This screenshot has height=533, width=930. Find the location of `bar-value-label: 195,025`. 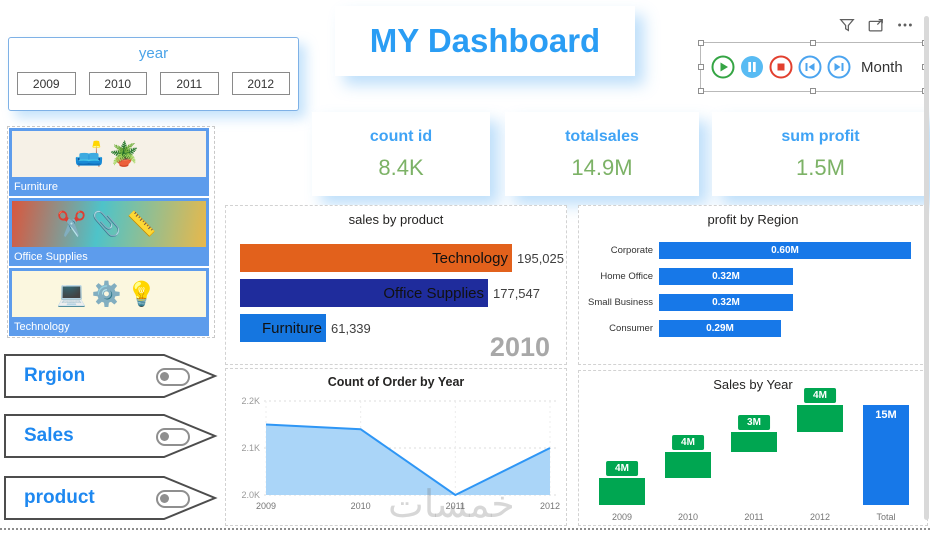

bar-value-label: 195,025 is located at coordinates (540, 258).